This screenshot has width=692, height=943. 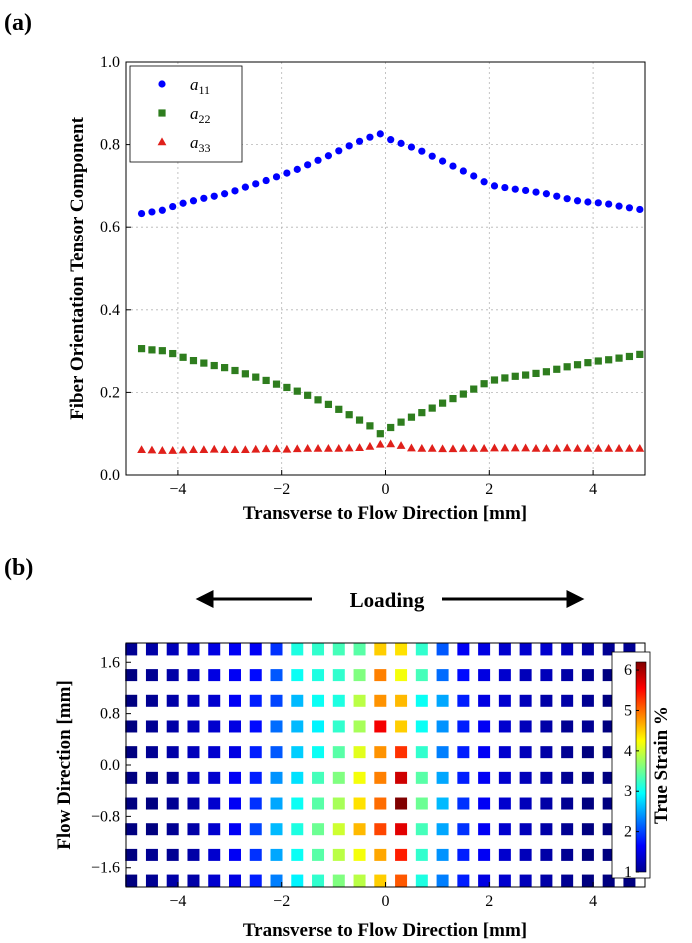 What do you see at coordinates (64, 765) in the screenshot?
I see `y-axis-label: Flow Direction [mm]` at bounding box center [64, 765].